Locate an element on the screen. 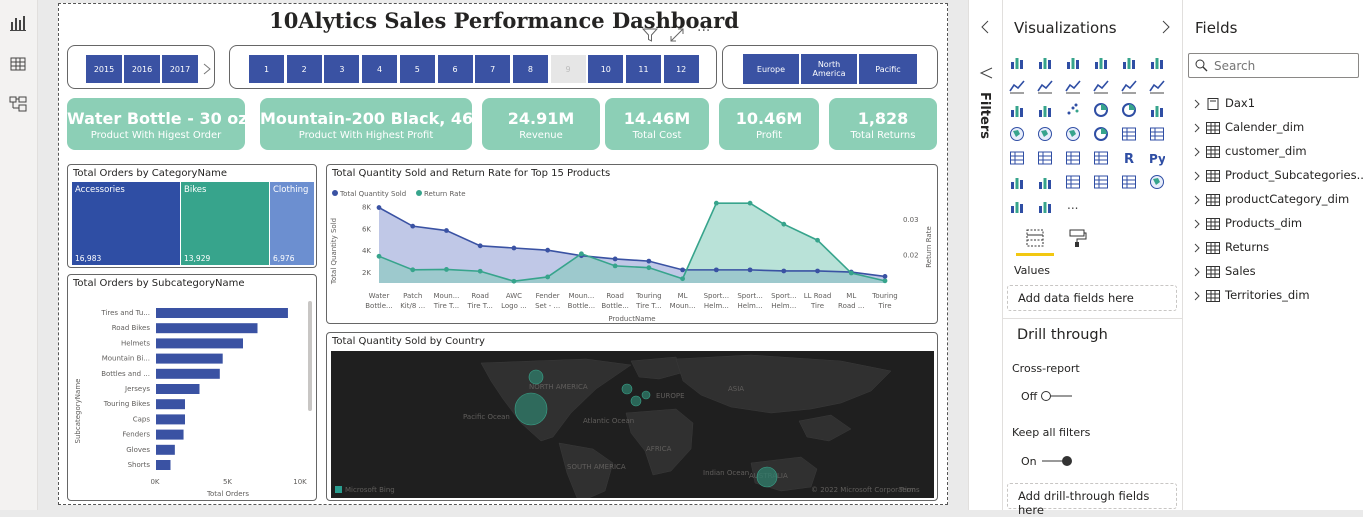 The image size is (1363, 517). narrative-icon is located at coordinates (1101, 182).